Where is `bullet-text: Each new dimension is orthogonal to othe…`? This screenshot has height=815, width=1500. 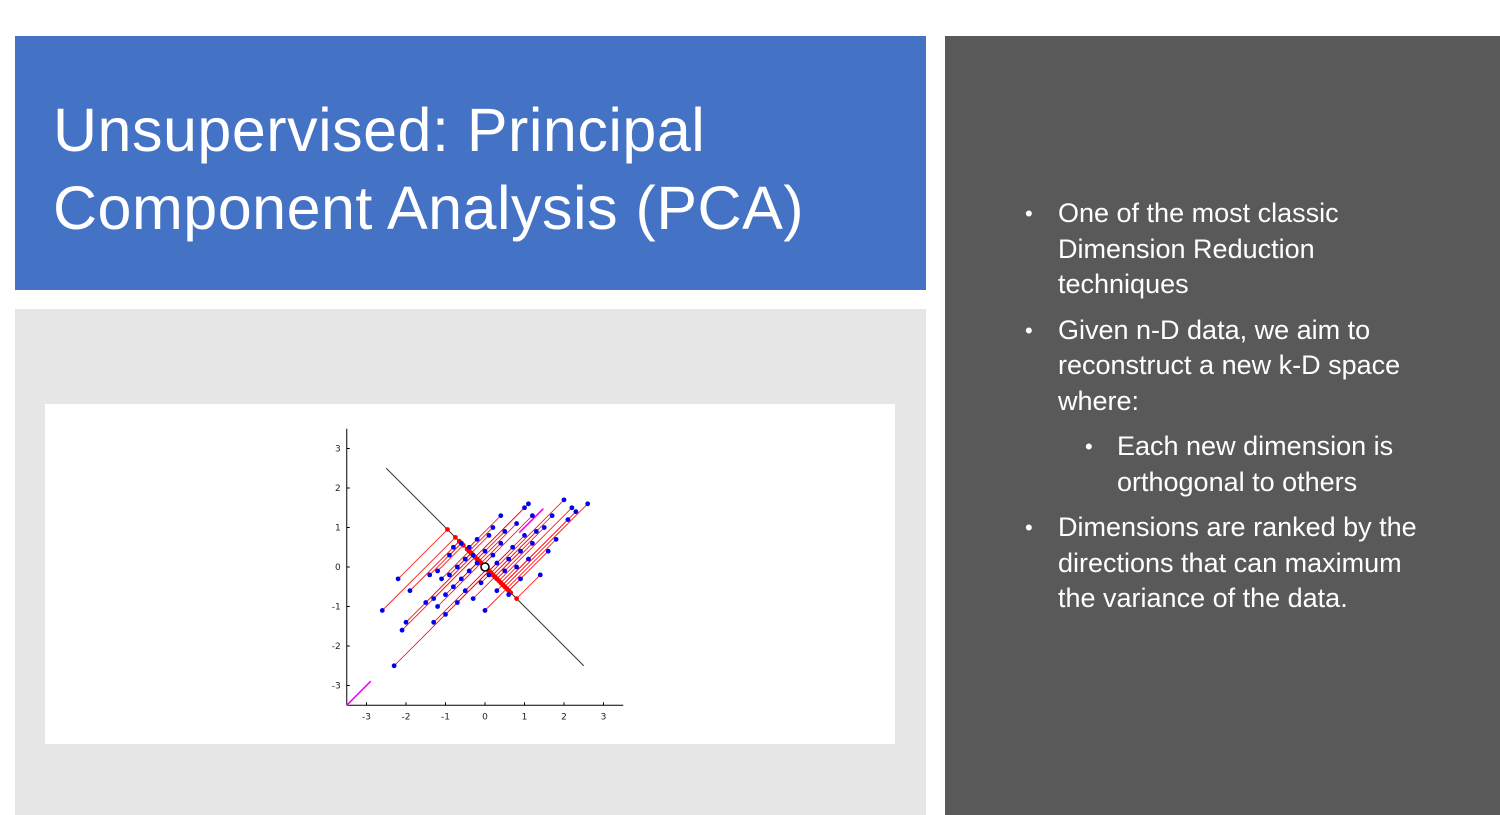
bullet-text: Each new dimension is orthogonal to othe… is located at coordinates (1255, 464).